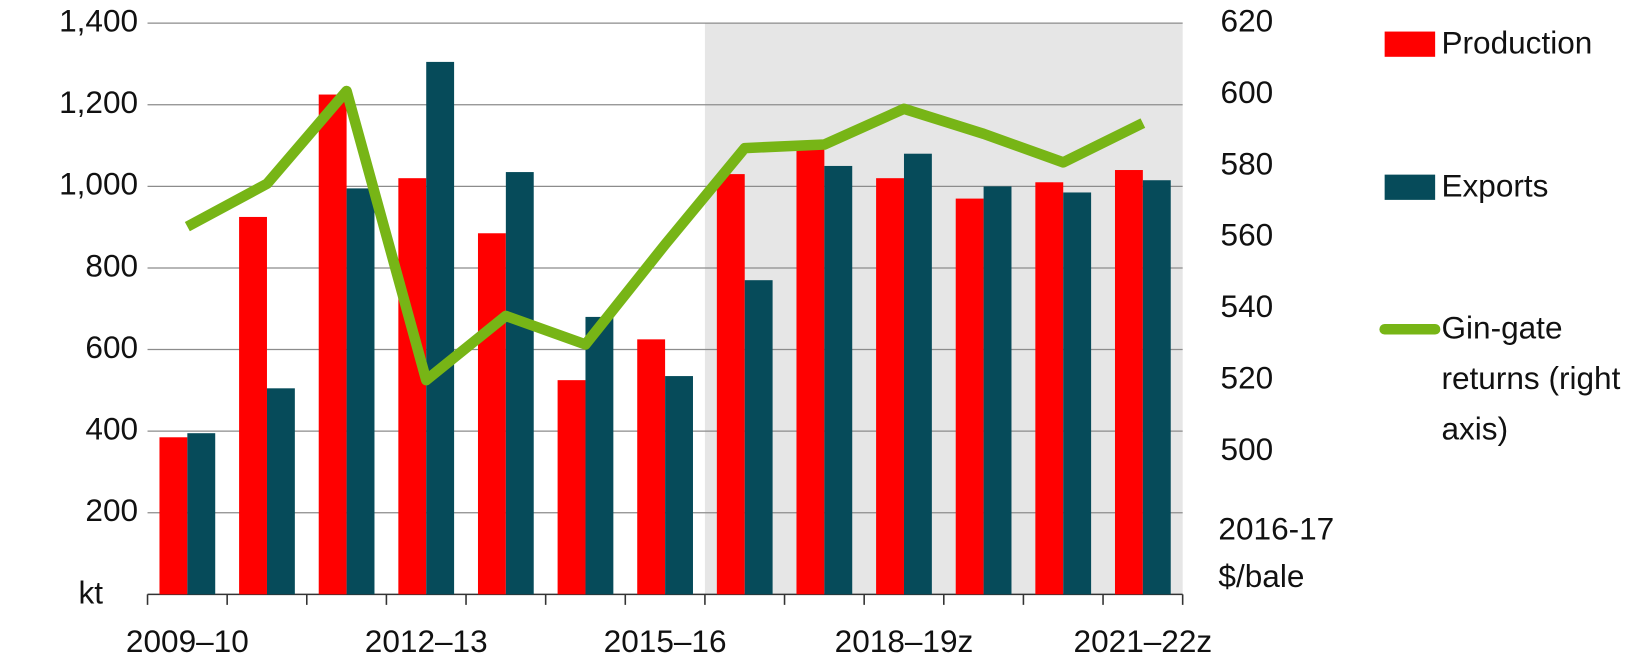 Image resolution: width=1650 pixels, height=668 pixels. Describe the element at coordinates (187, 641) in the screenshot. I see `x-tick-label: 2009–10` at that location.